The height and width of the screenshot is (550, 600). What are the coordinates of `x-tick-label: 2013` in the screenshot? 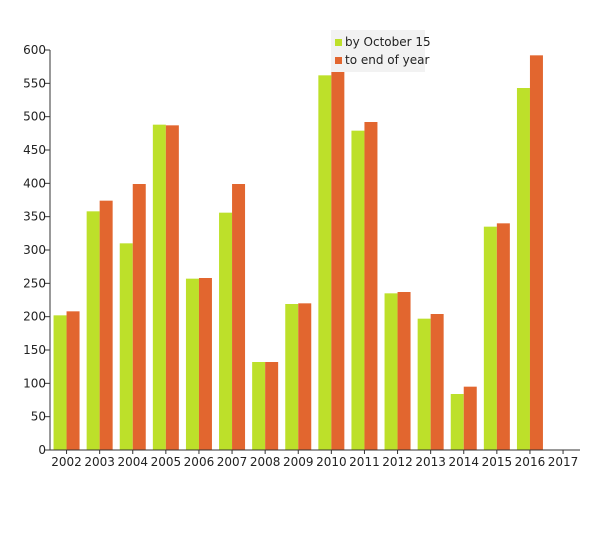 It's located at (430, 462).